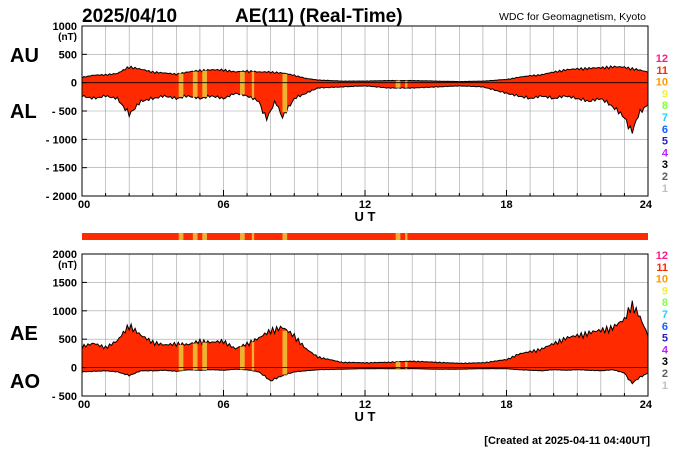  I want to click on y-tick-label: - 1000, so click(61, 140).